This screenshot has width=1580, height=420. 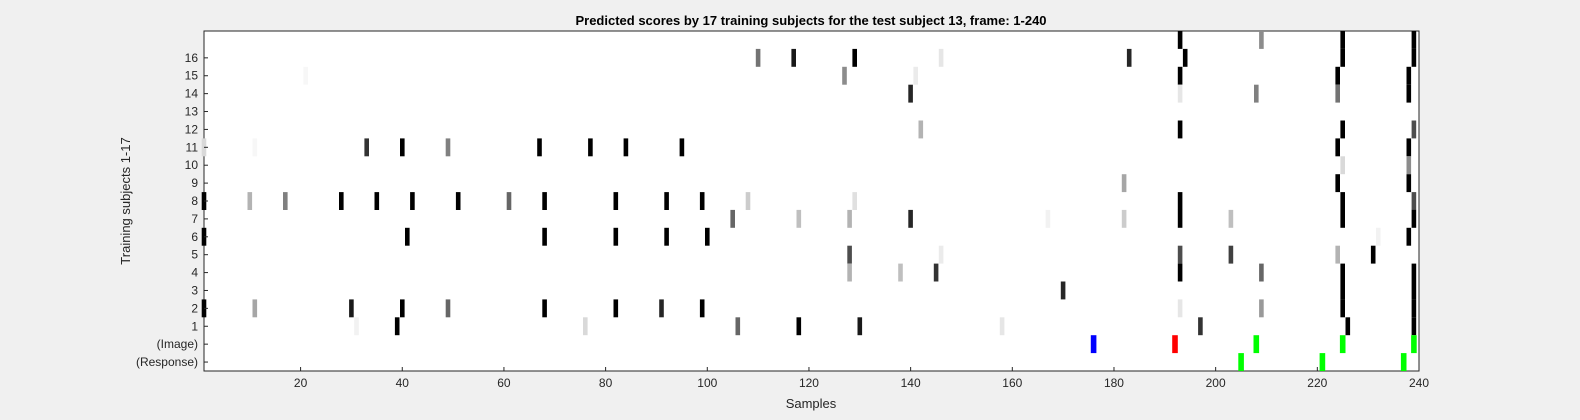 I want to click on y-axis-label: Training subjects 1-17, so click(x=125, y=200).